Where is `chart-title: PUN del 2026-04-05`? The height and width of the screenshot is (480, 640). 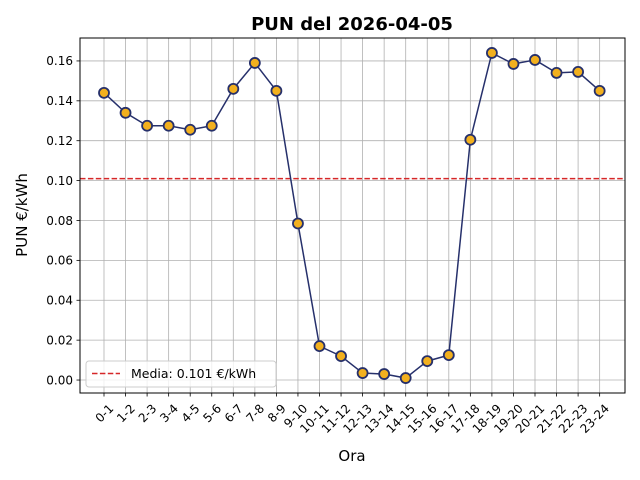 chart-title: PUN del 2026-04-05 is located at coordinates (352, 24).